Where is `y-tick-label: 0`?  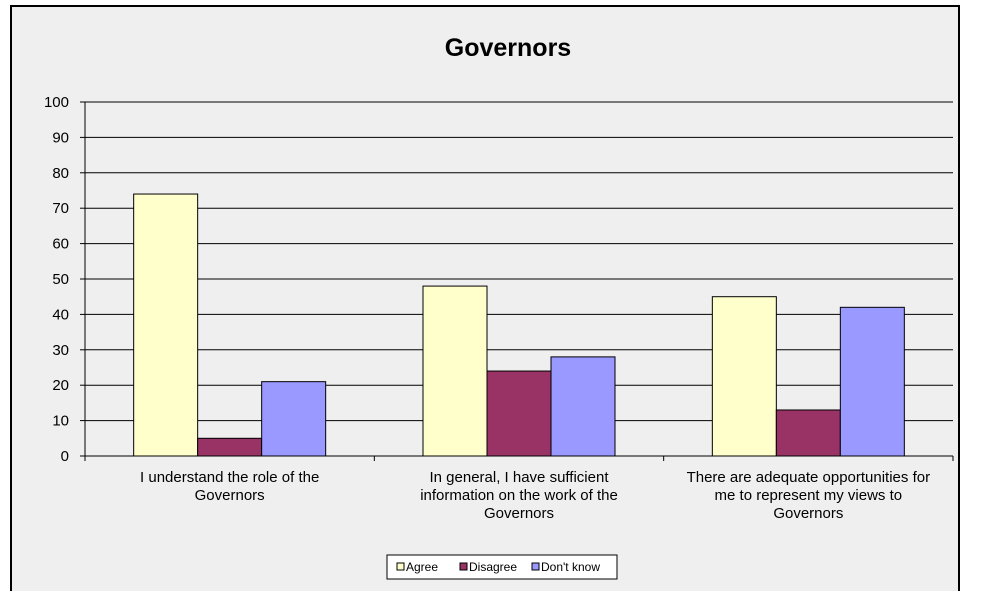
y-tick-label: 0 is located at coordinates (65, 456).